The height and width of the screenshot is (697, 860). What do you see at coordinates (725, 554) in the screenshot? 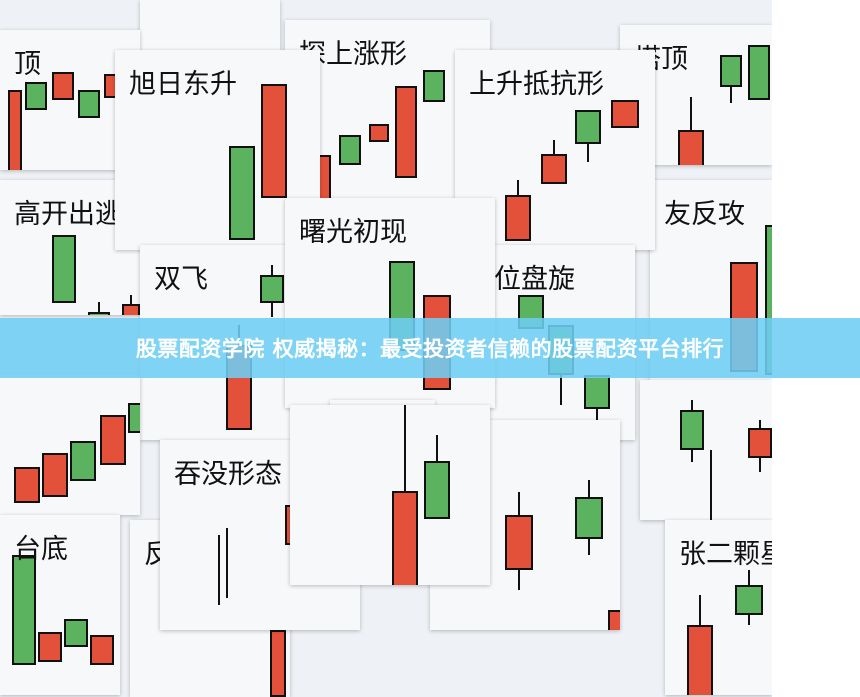
I see `pattern-title: 张二颗星` at bounding box center [725, 554].